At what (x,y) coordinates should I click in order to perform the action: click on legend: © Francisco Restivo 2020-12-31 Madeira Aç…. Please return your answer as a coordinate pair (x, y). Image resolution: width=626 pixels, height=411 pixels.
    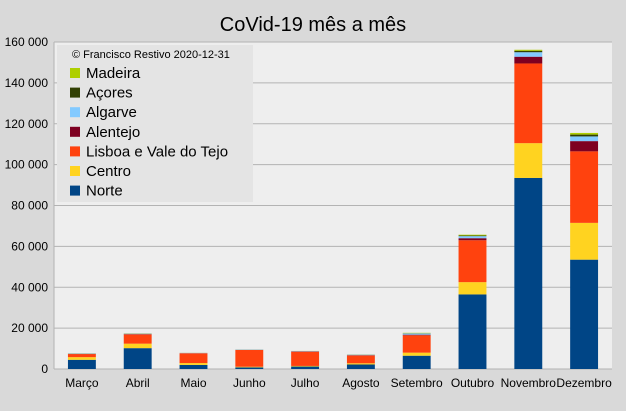
    Looking at the image, I should click on (155, 123).